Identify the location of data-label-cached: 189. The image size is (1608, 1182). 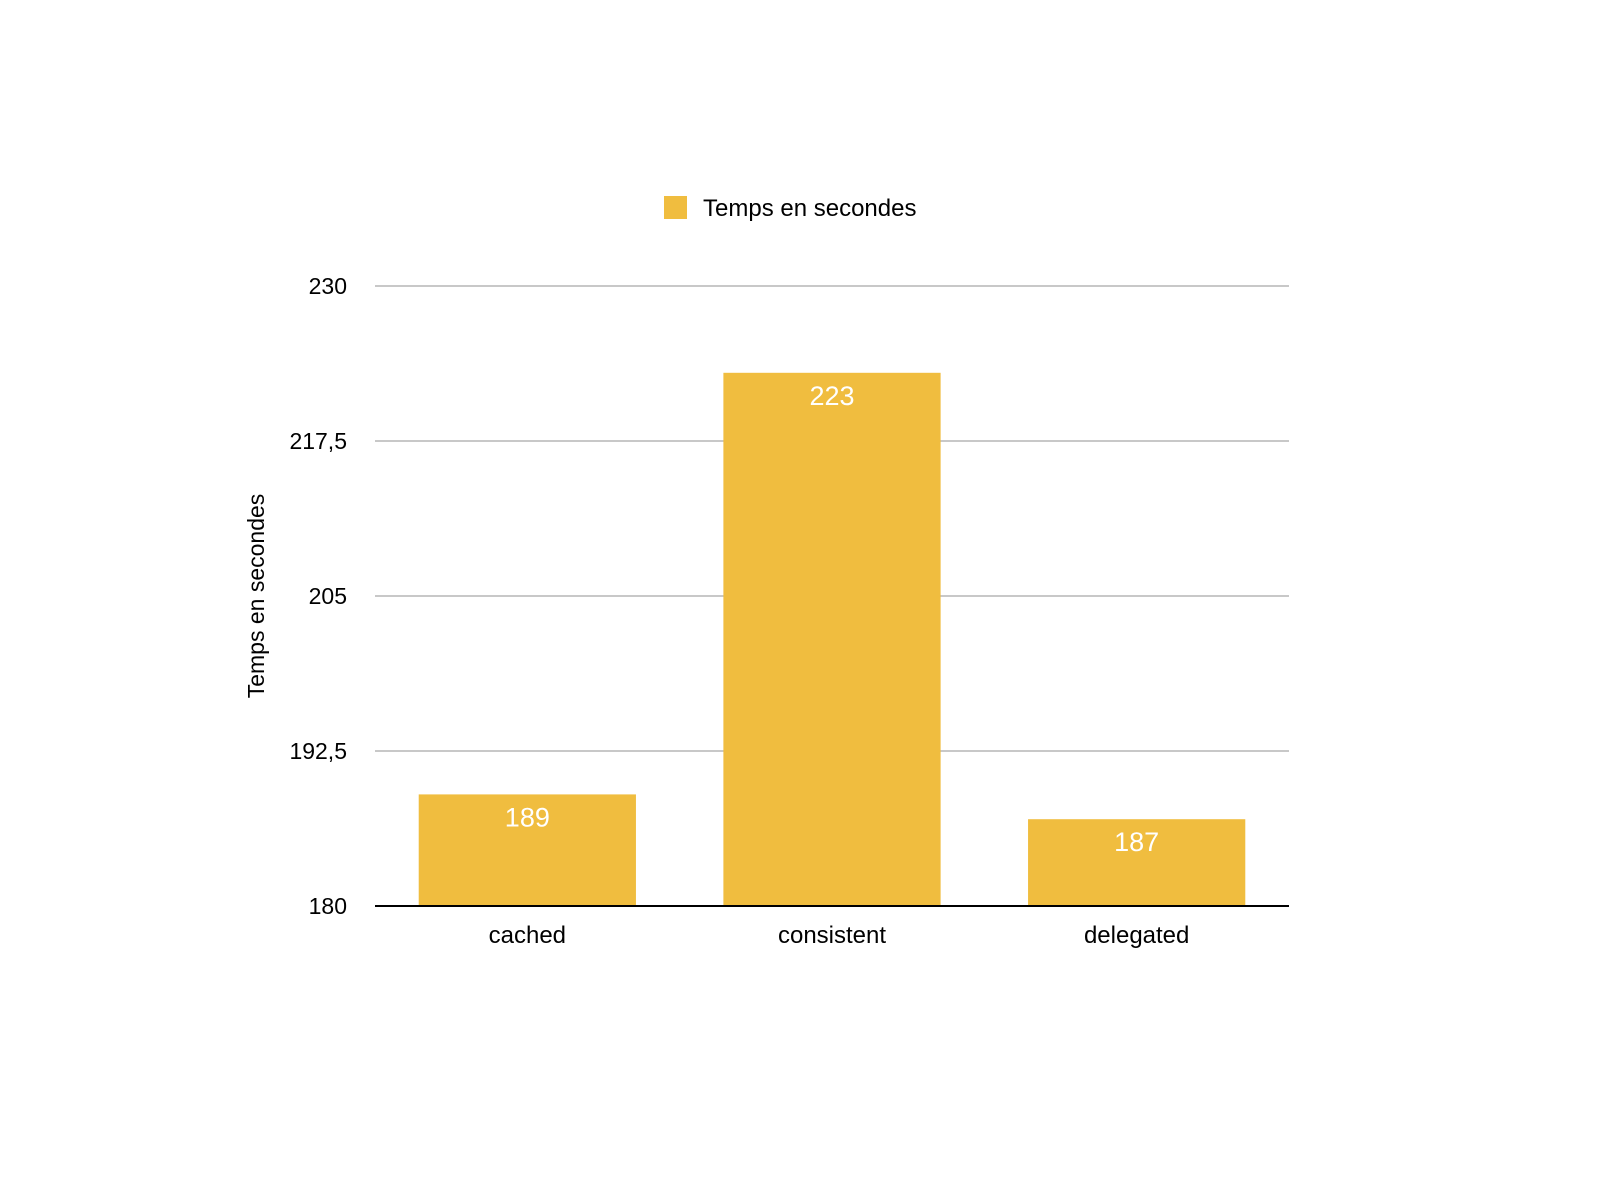
(527, 817).